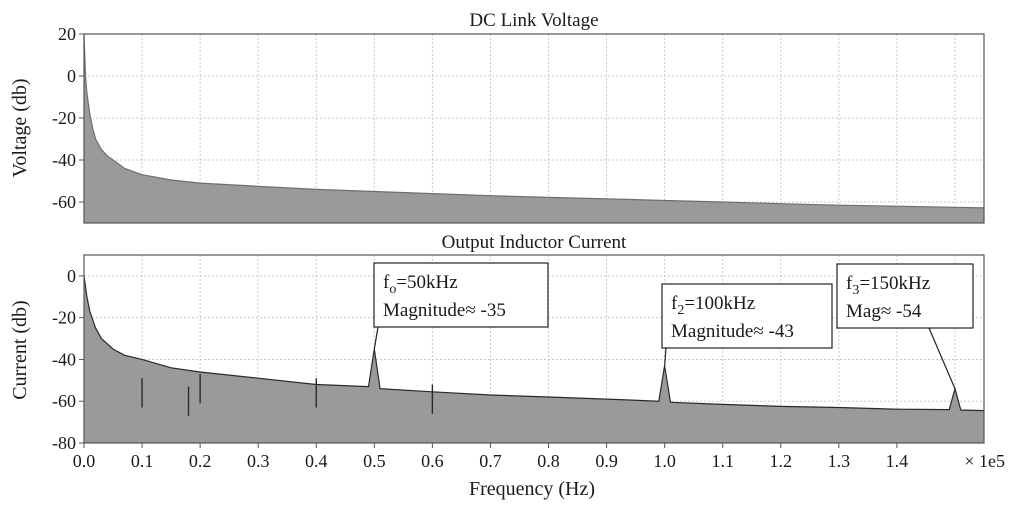 The image size is (1012, 508). I want to click on x-tick-label: 0.9, so click(606, 461).